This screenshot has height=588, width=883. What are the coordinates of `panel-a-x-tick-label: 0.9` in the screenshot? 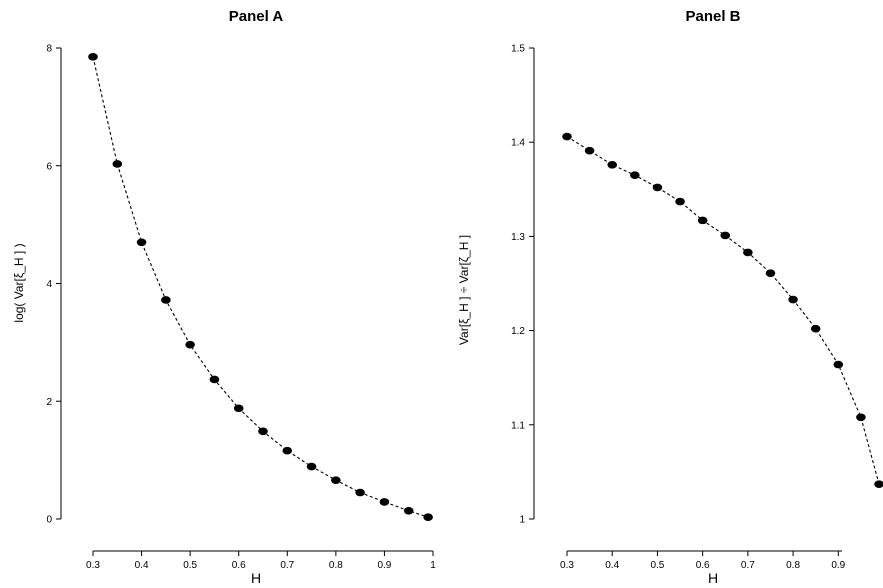 It's located at (384, 565).